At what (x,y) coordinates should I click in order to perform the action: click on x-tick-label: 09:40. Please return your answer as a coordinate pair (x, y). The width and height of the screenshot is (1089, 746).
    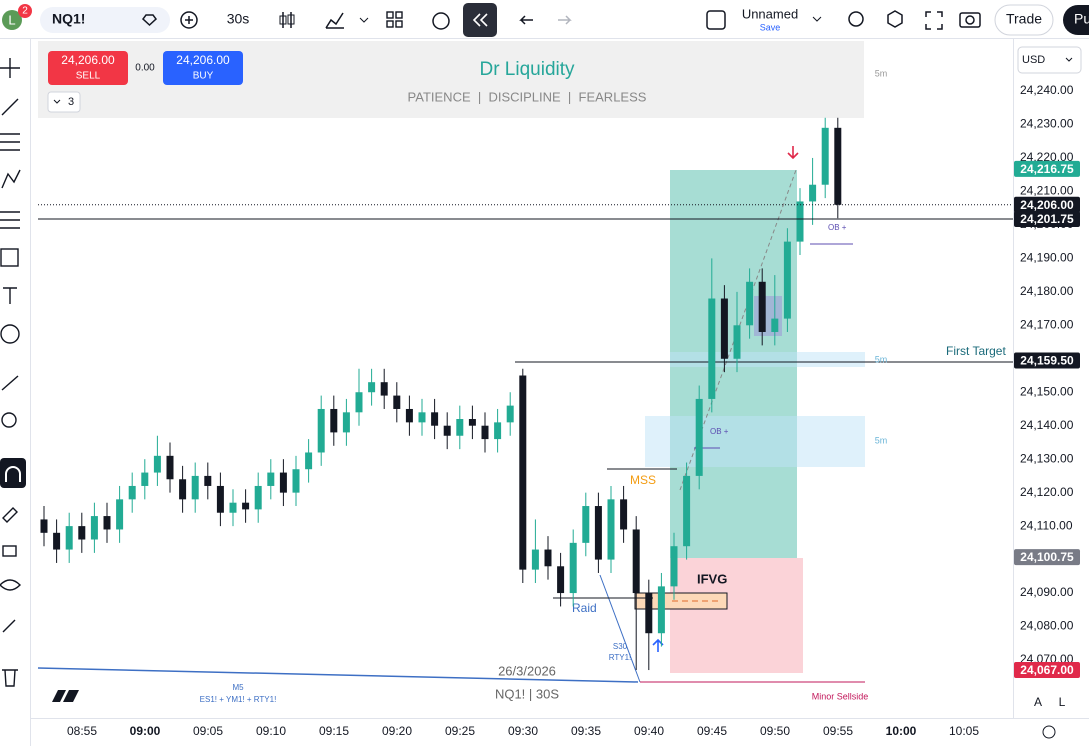
    Looking at the image, I should click on (649, 731).